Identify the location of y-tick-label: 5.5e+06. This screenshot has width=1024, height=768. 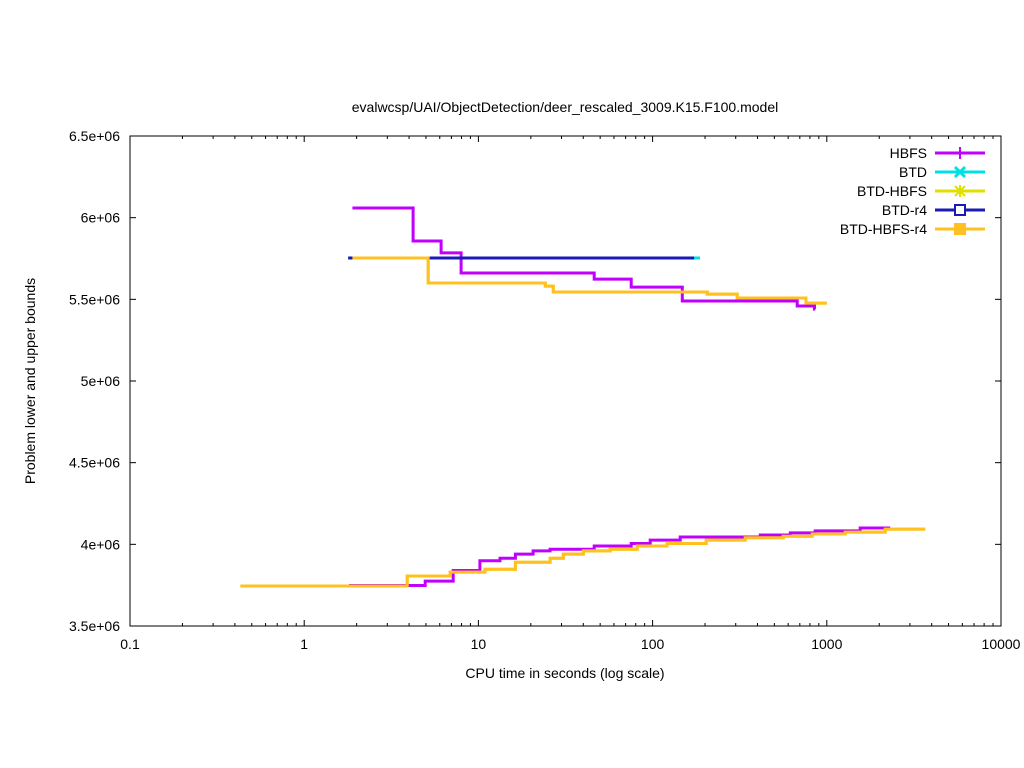
(94, 299).